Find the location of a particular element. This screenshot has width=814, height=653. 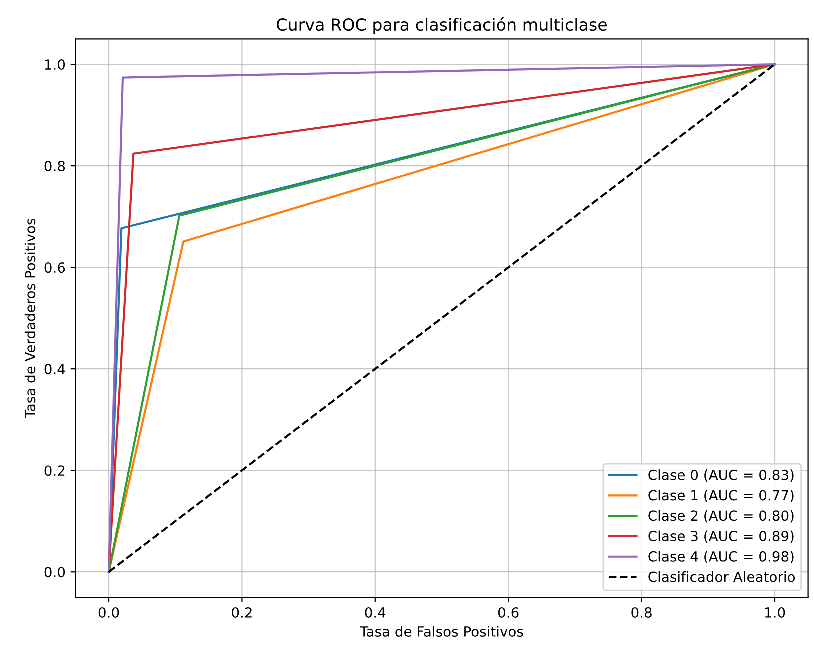

x-tick-label: 1.0 is located at coordinates (775, 612).